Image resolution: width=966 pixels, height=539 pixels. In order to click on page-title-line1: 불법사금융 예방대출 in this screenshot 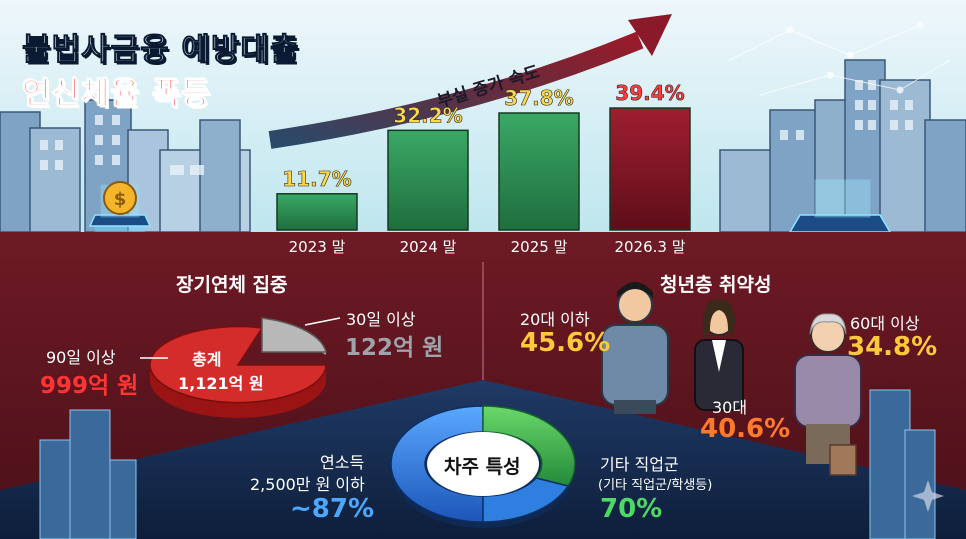, I will do `click(160, 50)`.